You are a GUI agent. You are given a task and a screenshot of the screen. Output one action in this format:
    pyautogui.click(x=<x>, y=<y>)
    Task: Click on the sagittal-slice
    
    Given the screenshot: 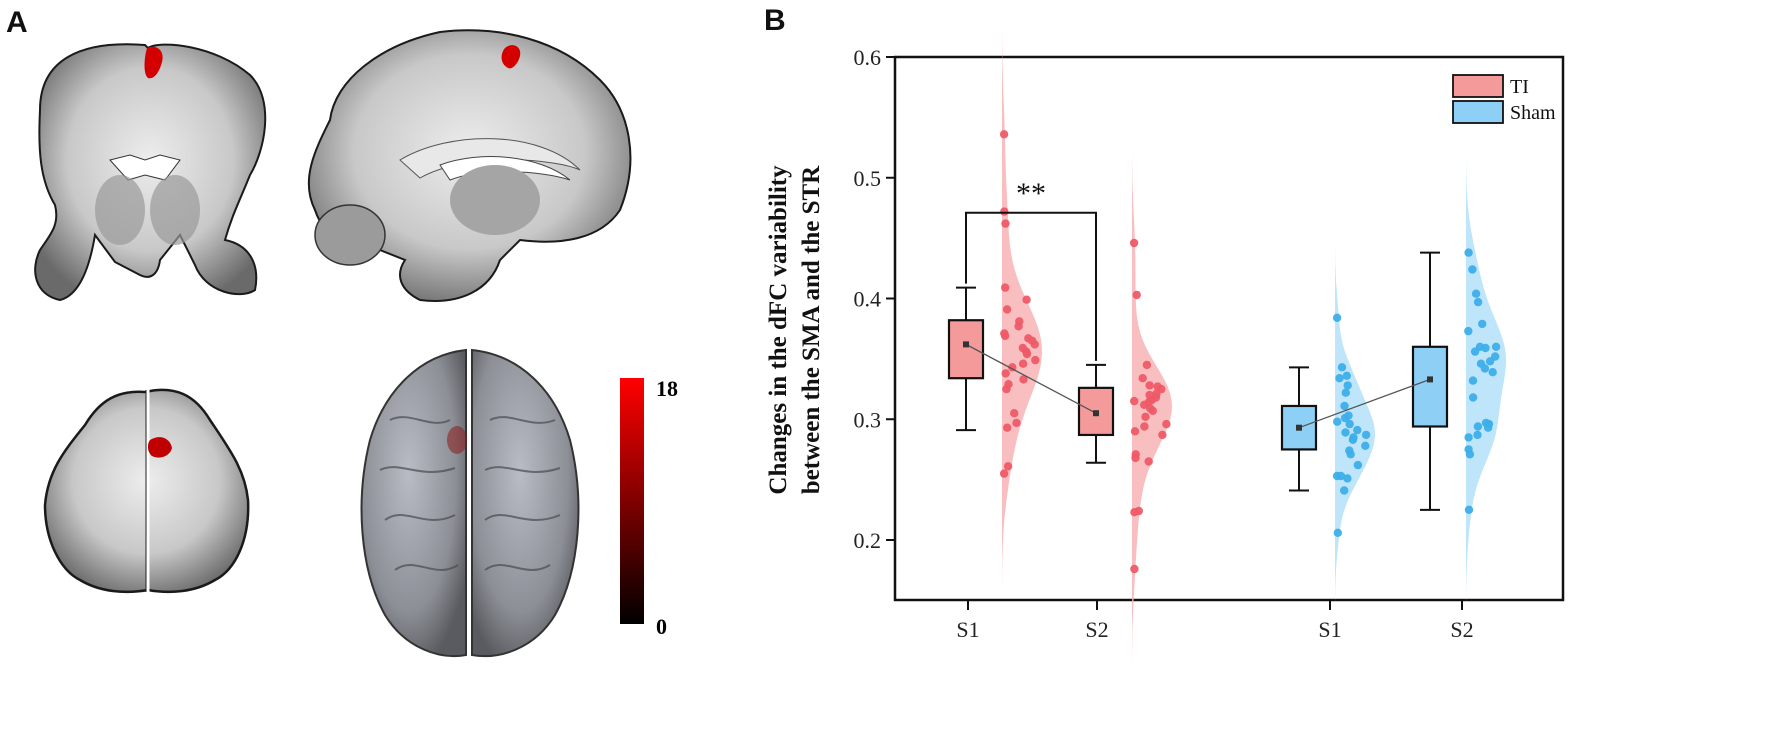 What is the action you would take?
    pyautogui.click(x=469, y=165)
    